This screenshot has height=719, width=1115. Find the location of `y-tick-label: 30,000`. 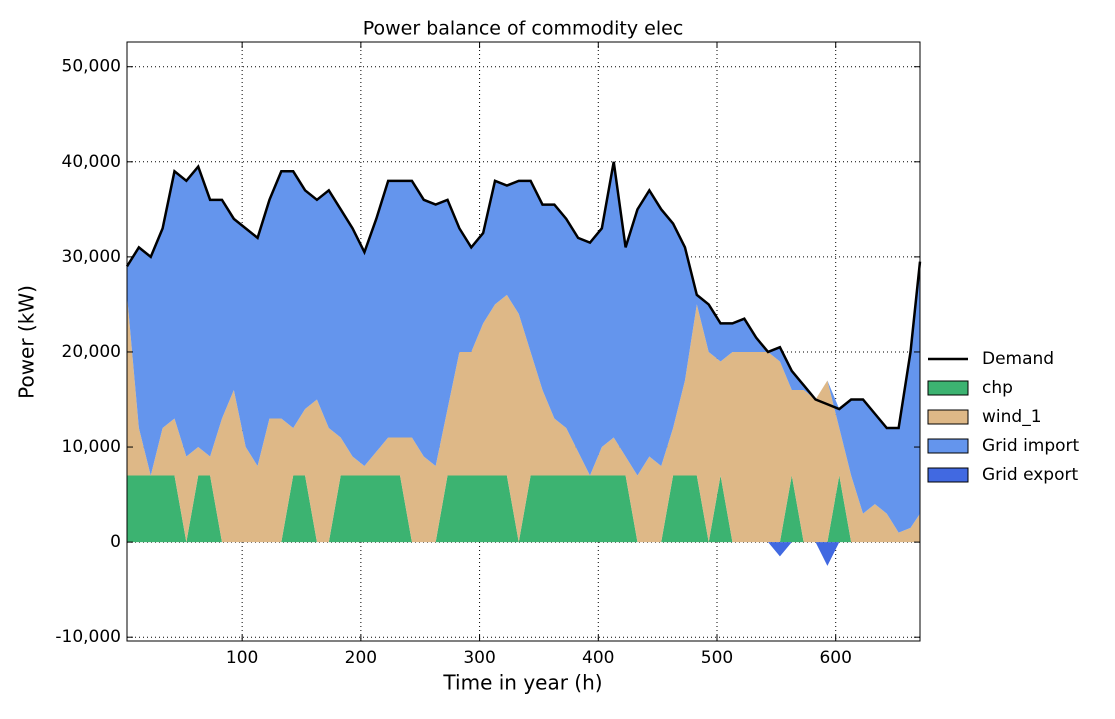

y-tick-label: 30,000 is located at coordinates (91, 257).